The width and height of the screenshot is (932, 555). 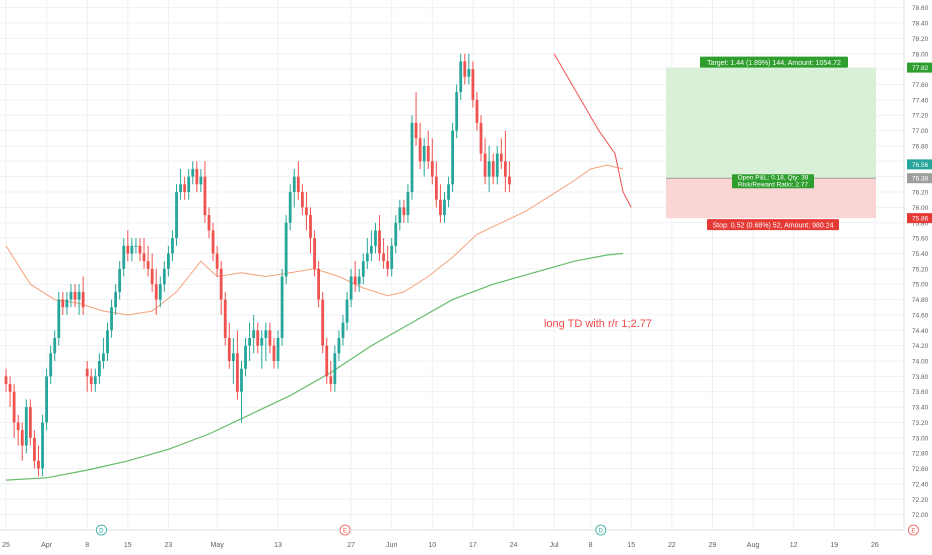 I want to click on y-tick-label: 73.20, so click(x=920, y=423).